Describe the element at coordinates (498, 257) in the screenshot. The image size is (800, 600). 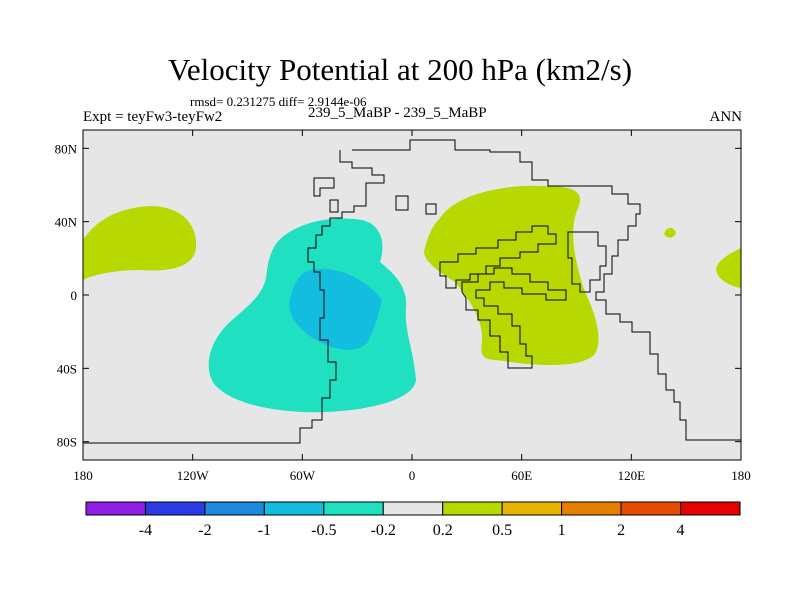
I see `coastline-arm-upper` at that location.